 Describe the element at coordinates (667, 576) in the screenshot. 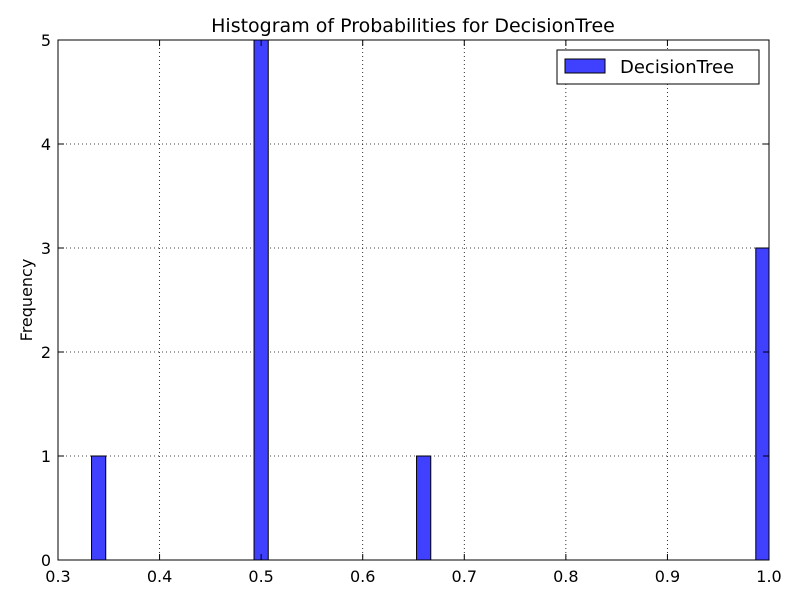

I see `x-tick-label: 0.9` at that location.